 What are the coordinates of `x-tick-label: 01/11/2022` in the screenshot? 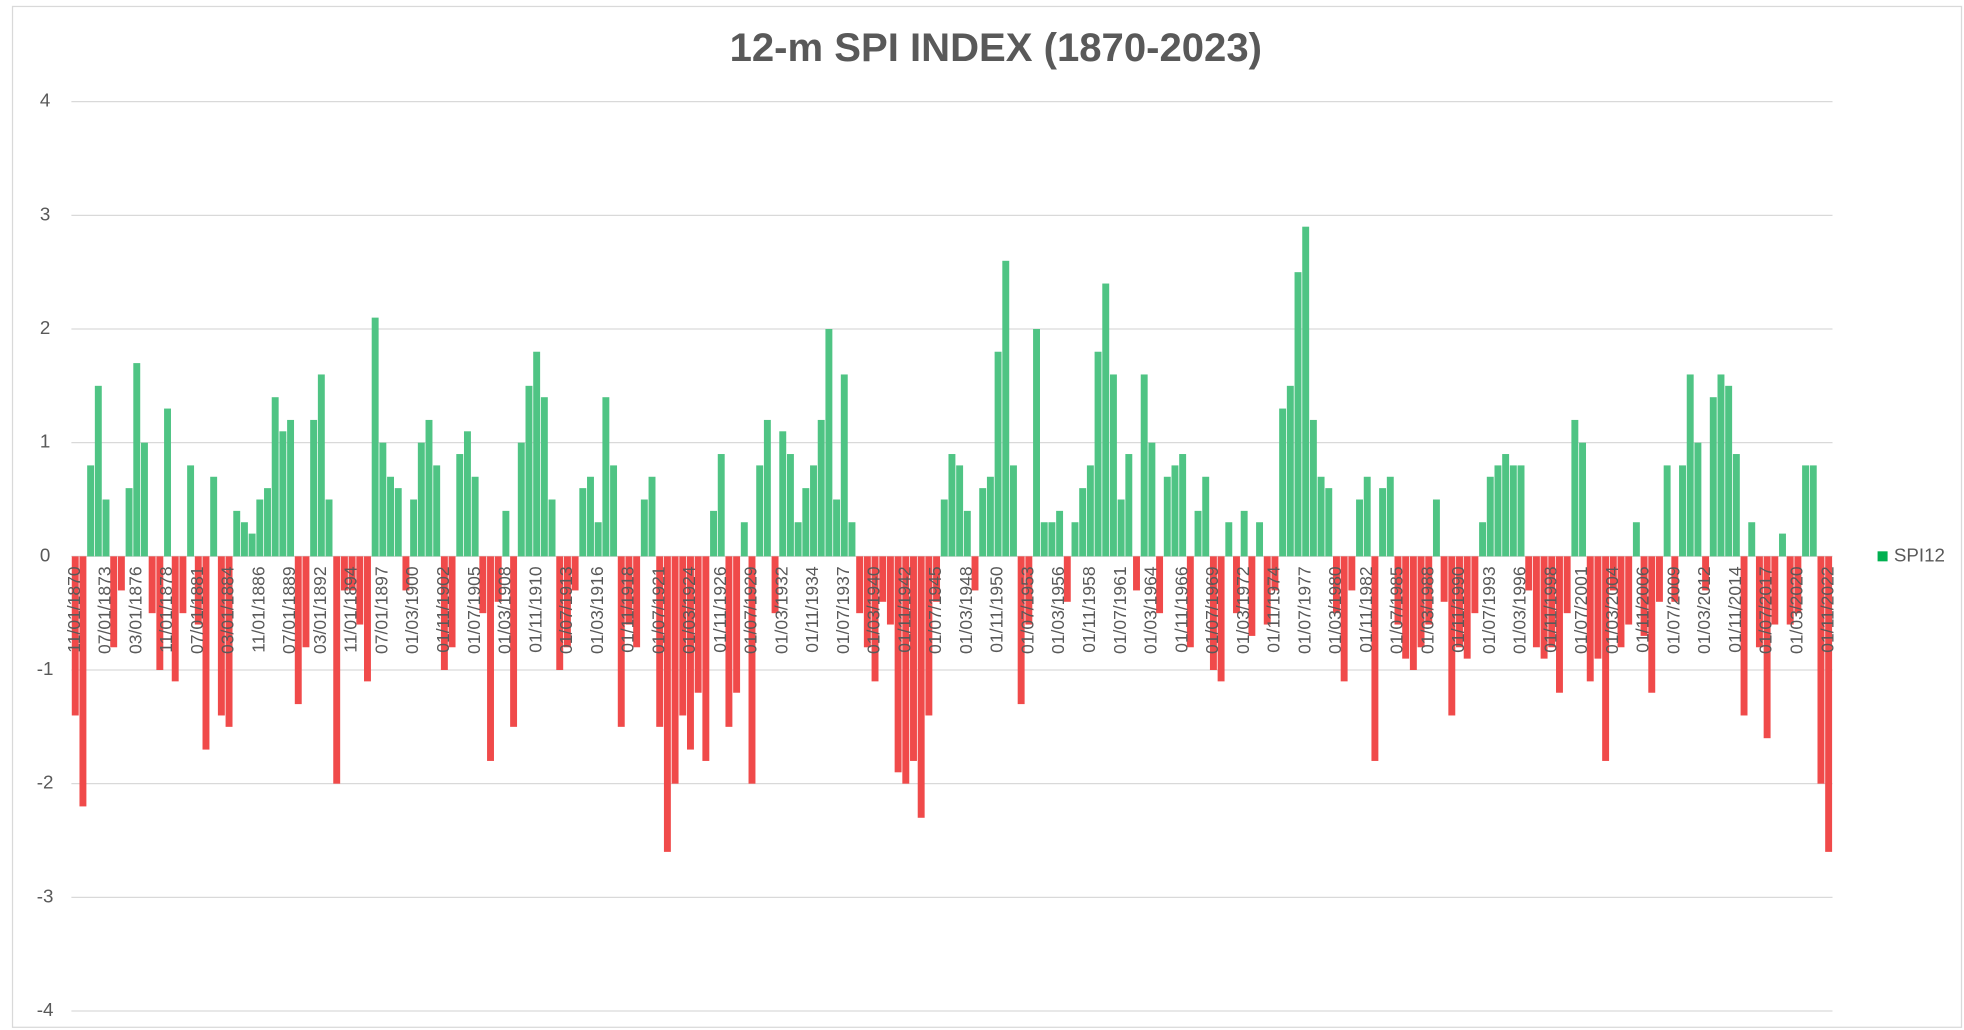 It's located at (1827, 609).